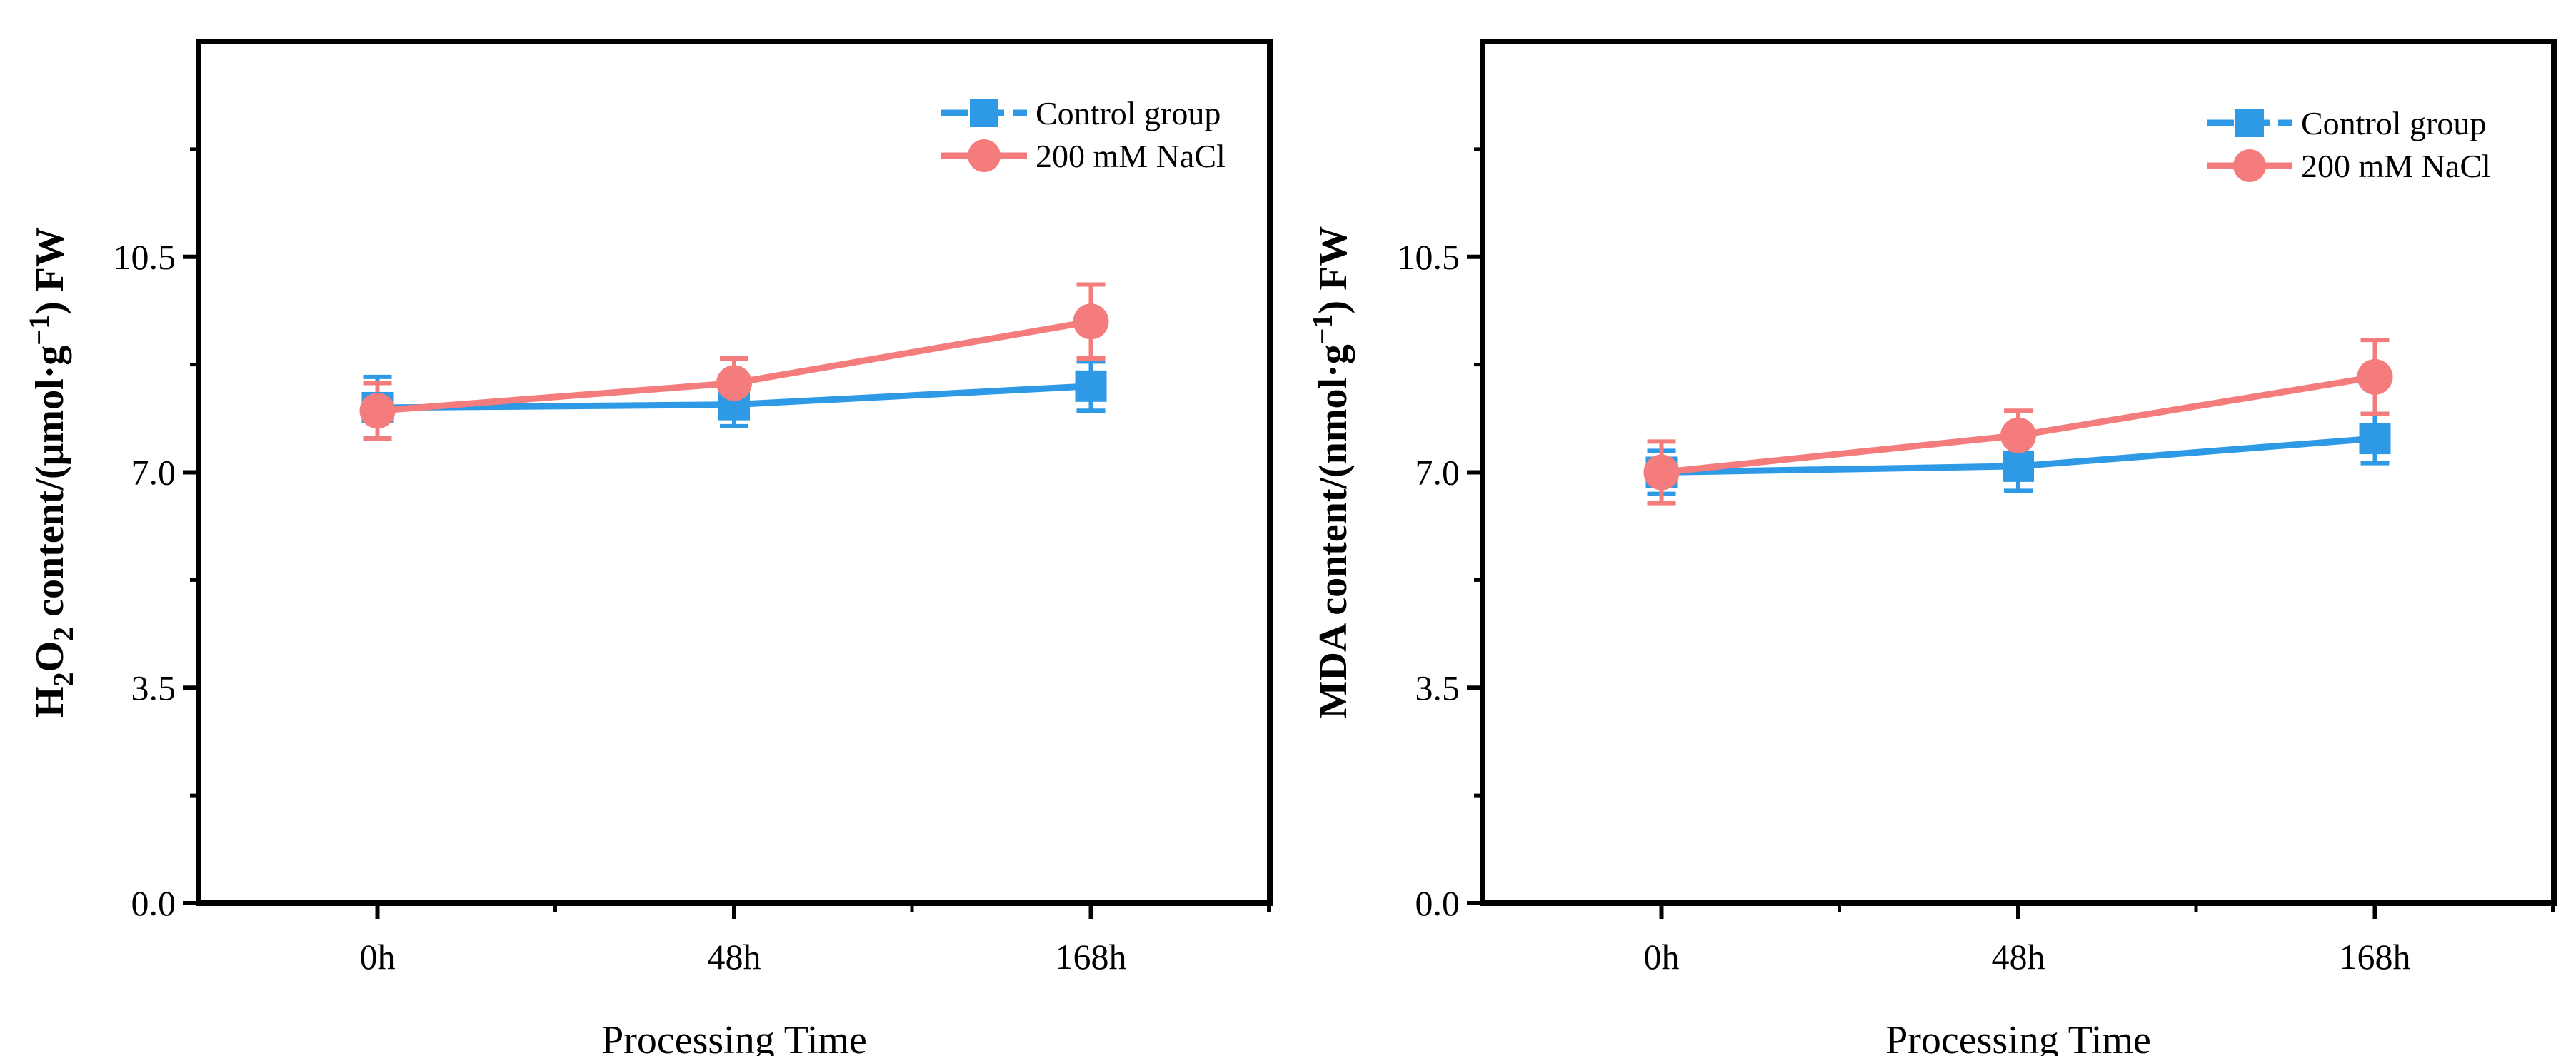 Image resolution: width=2576 pixels, height=1056 pixels. What do you see at coordinates (50, 657) in the screenshot?
I see `y-axis-title-part: O` at bounding box center [50, 657].